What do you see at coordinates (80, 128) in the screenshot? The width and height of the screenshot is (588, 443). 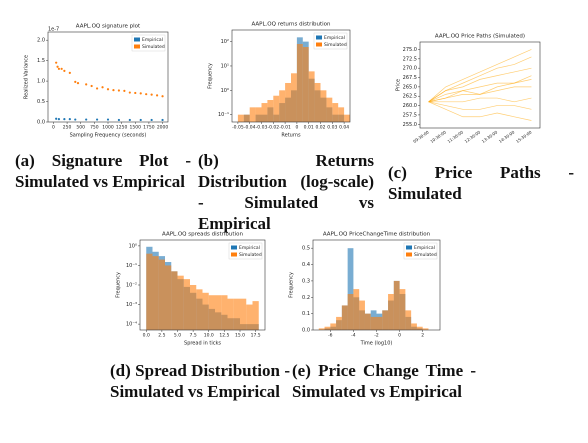 I see `x-tick-label: 500` at bounding box center [80, 128].